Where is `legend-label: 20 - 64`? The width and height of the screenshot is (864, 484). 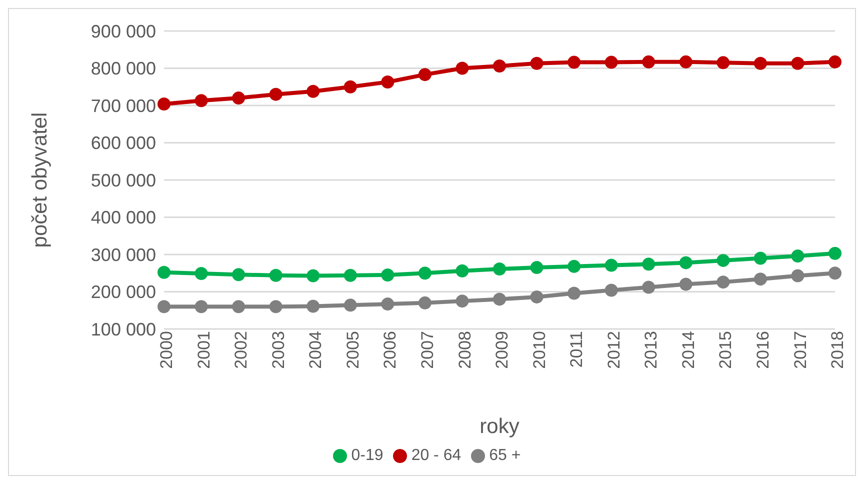
legend-label: 20 - 64 is located at coordinates (436, 455).